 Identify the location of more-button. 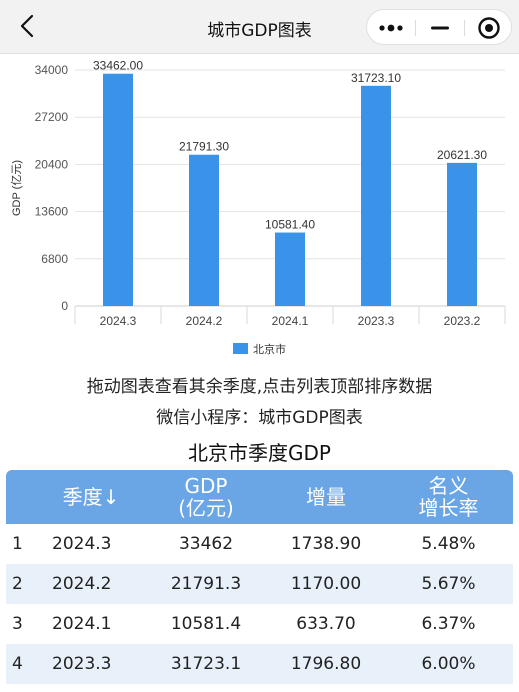
(391, 28).